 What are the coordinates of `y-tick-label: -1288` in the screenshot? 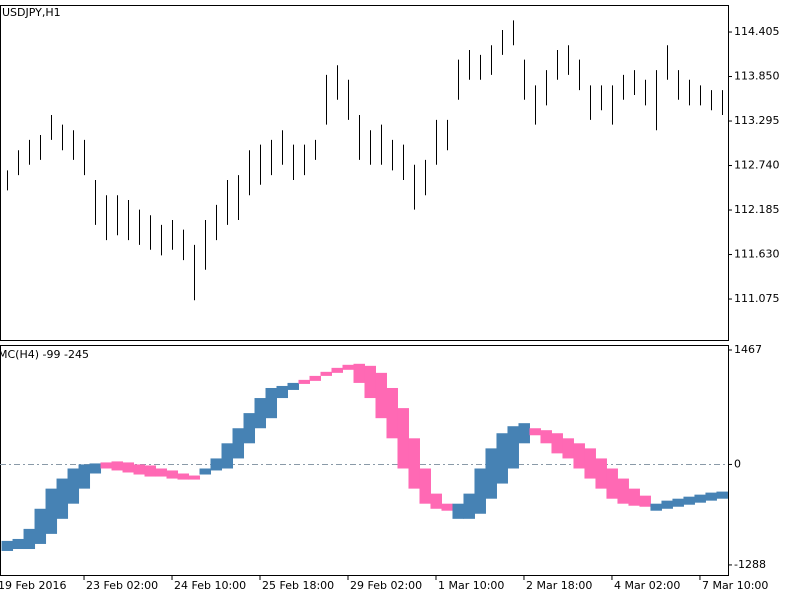 It's located at (750, 564).